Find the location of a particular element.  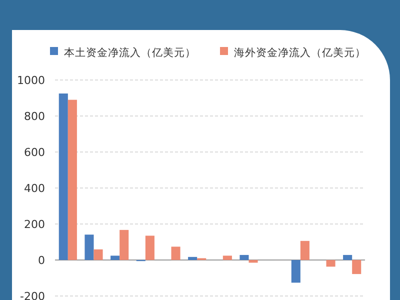

y-tick-label: -200 is located at coordinates (32, 295).